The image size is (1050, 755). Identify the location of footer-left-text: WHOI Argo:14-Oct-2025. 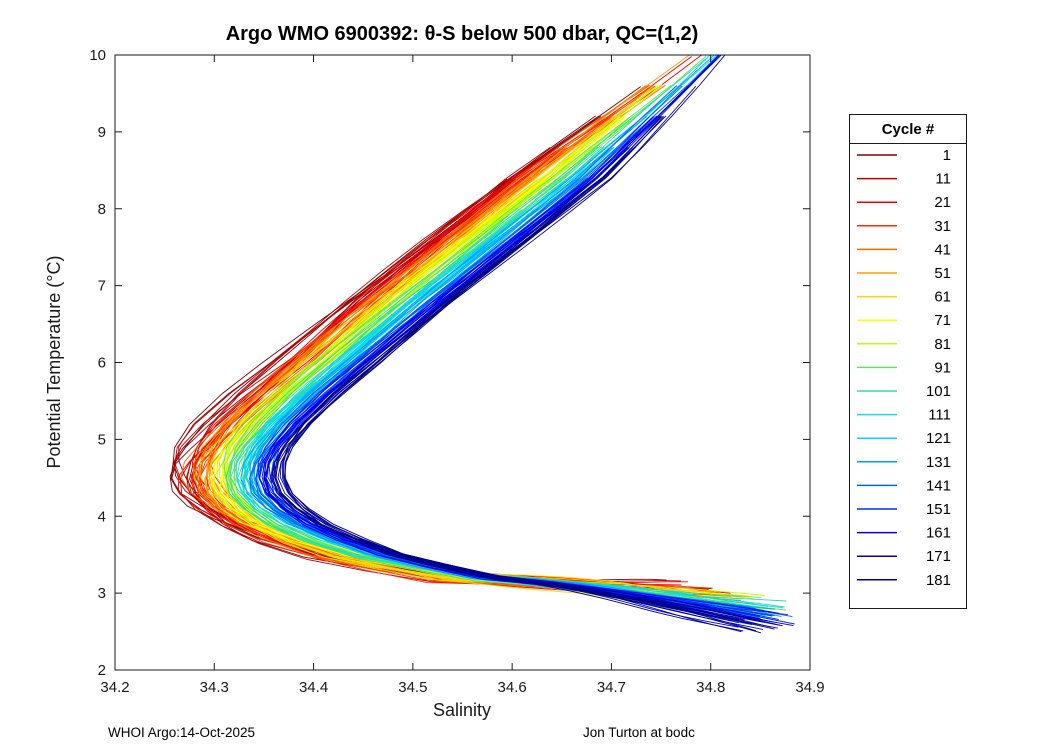
(181, 732).